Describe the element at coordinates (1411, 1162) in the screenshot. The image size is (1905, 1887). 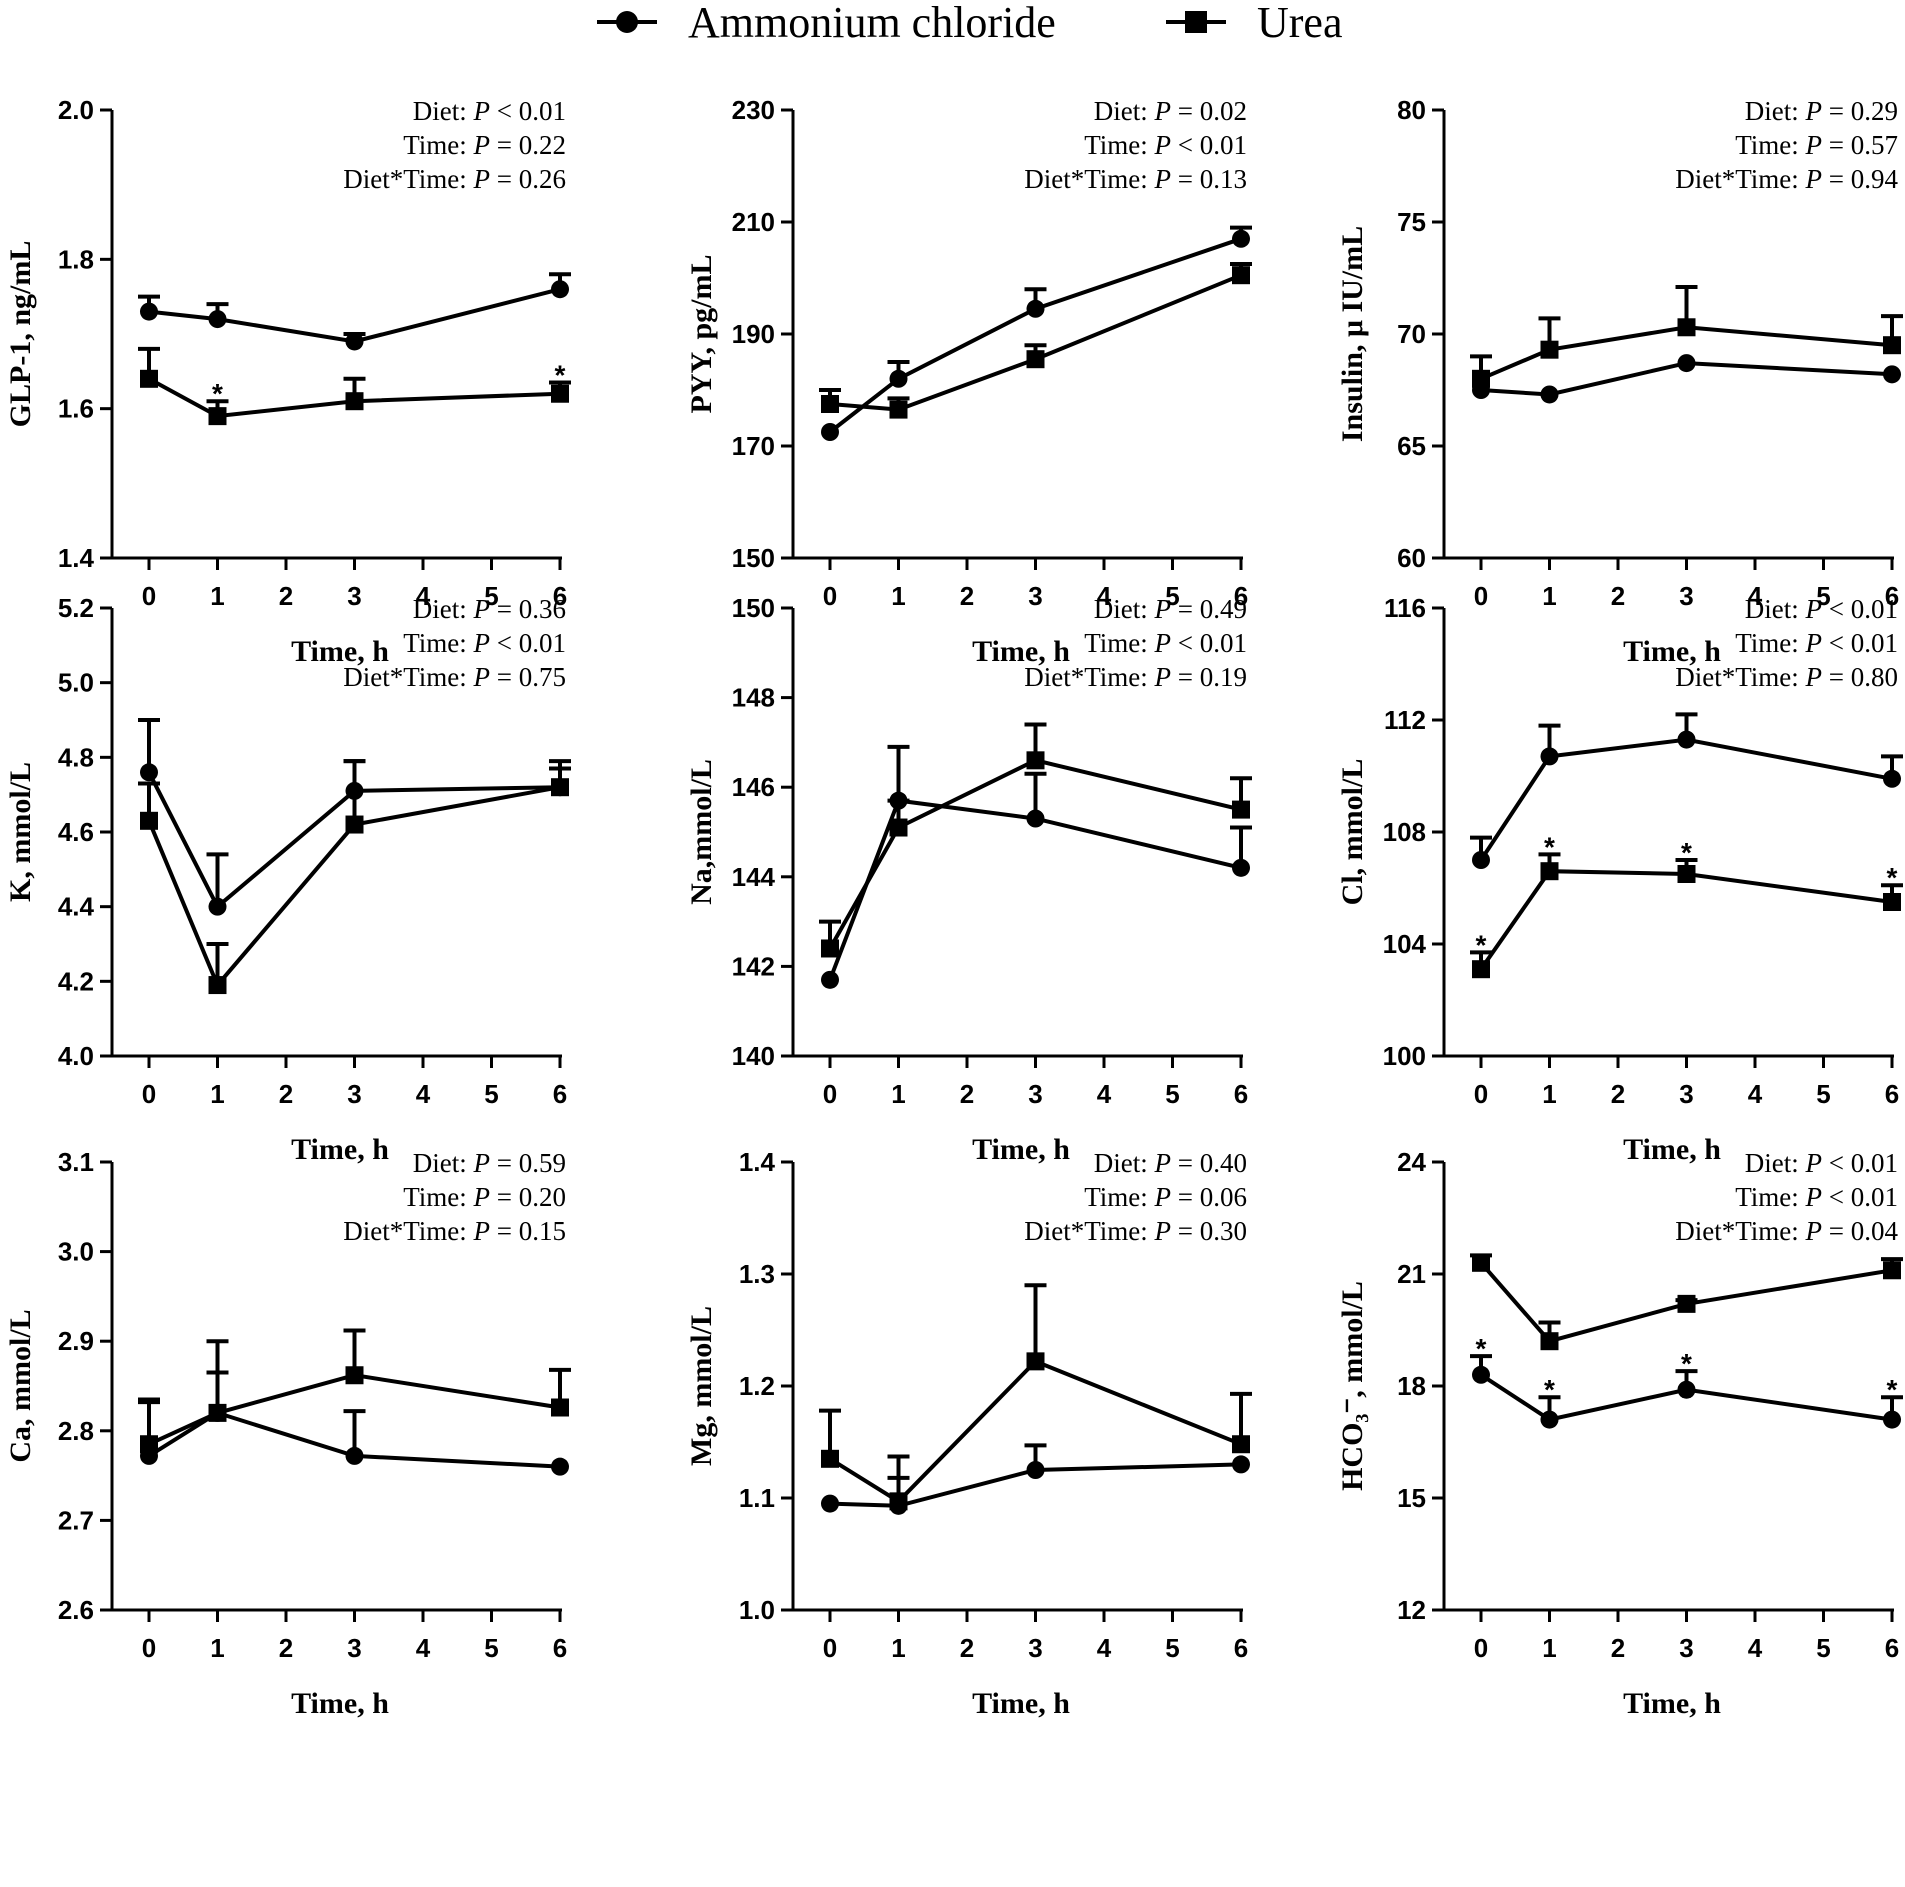
I see `y-tick-label: 24` at that location.